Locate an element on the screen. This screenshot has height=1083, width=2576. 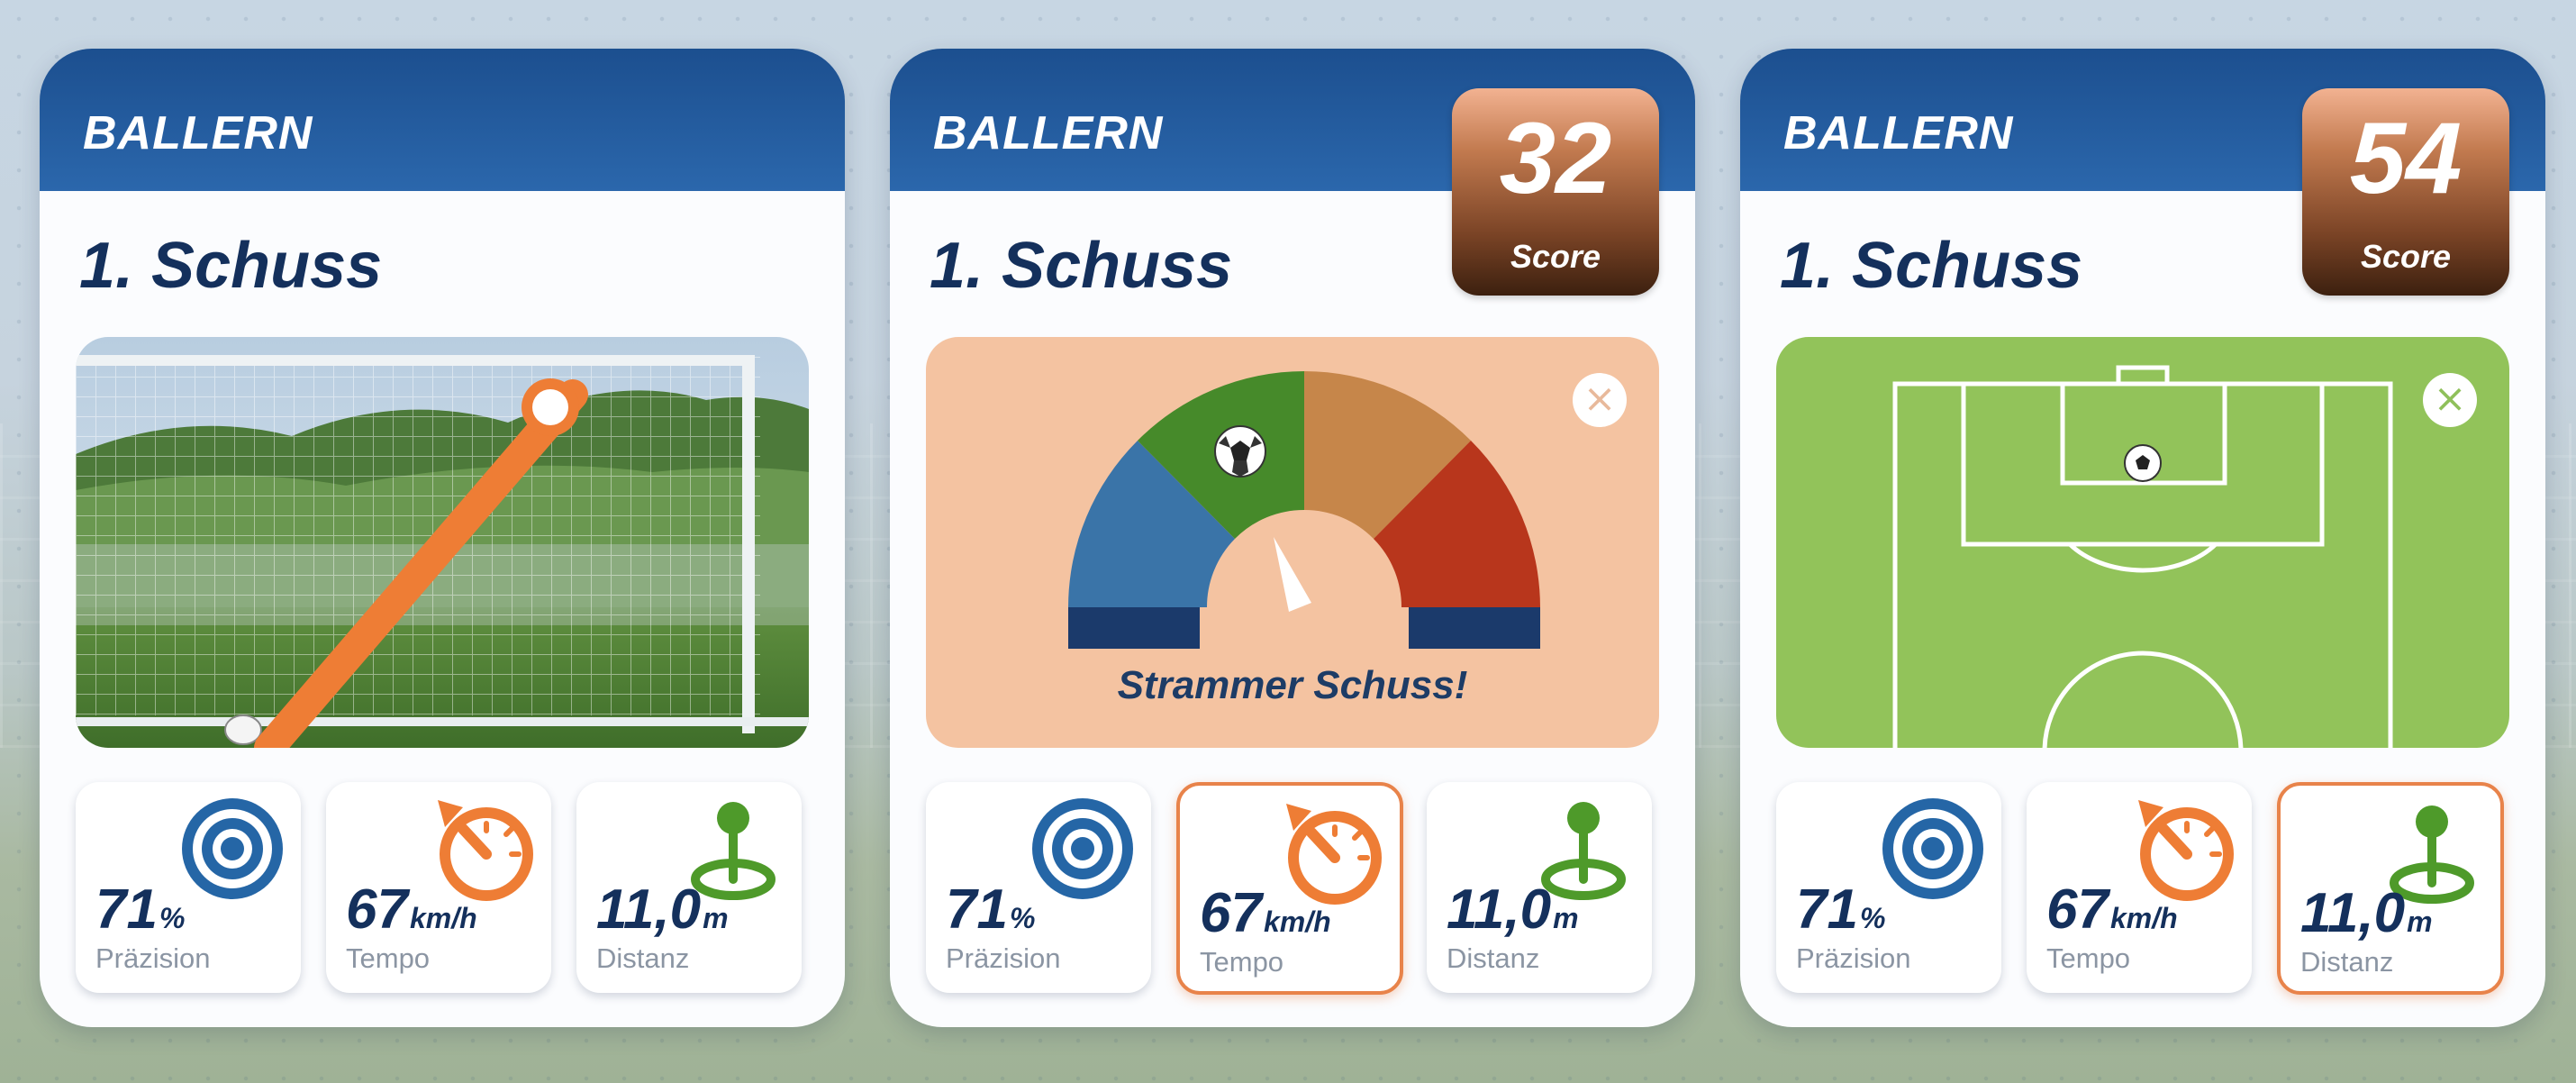
goal-photo-panel is located at coordinates (442, 542).